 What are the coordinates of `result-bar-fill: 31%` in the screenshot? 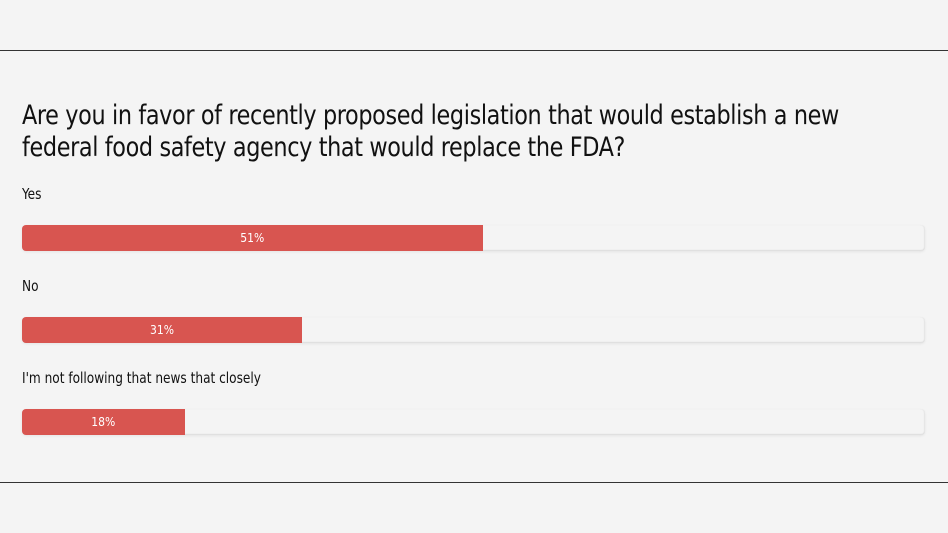 It's located at (162, 330).